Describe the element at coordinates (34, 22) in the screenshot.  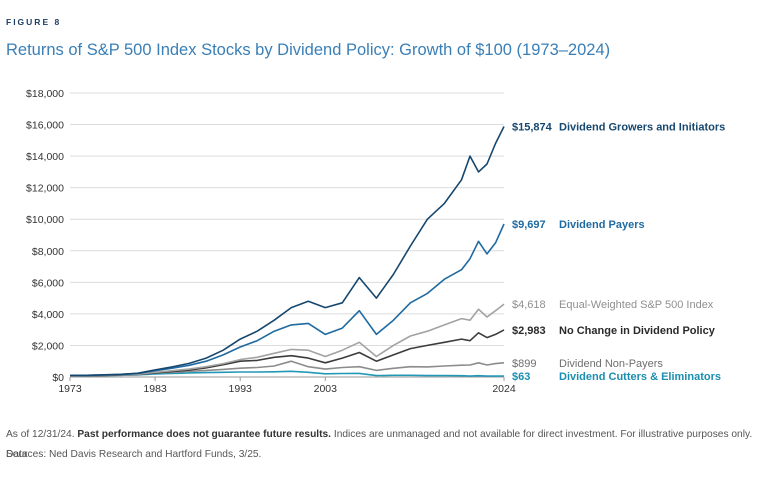
I see `figure-label: FIGURE 8` at that location.